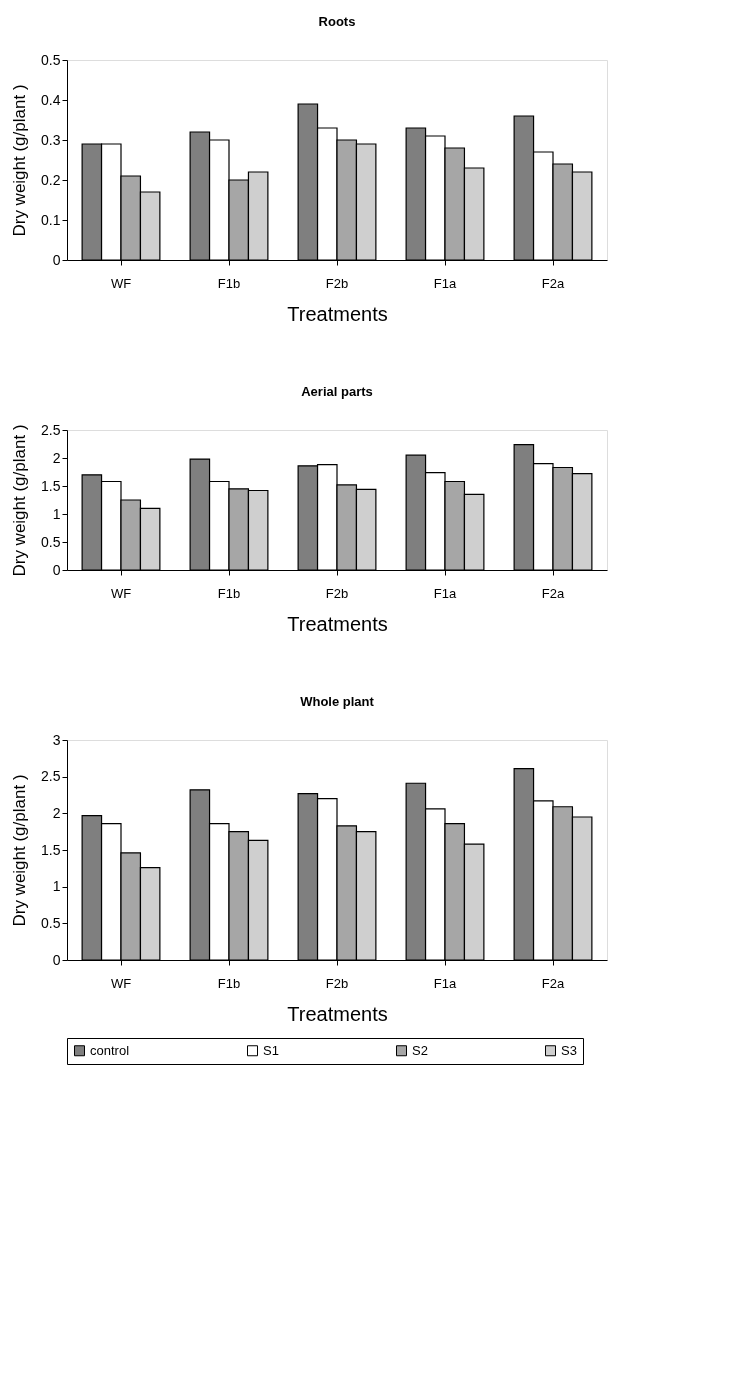  What do you see at coordinates (271, 1050) in the screenshot?
I see `legend-label: S1` at bounding box center [271, 1050].